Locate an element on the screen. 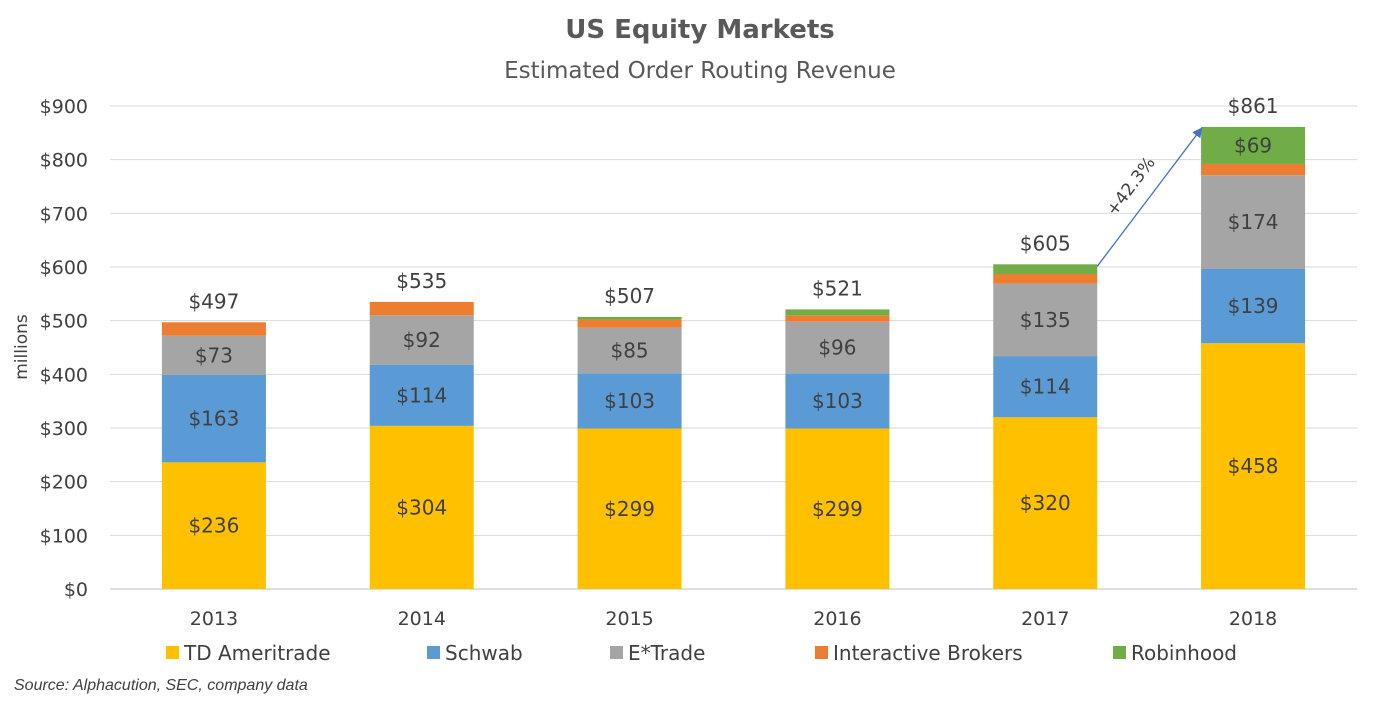  source-note: Source: Alphacution, SEC, company data is located at coordinates (161, 685).